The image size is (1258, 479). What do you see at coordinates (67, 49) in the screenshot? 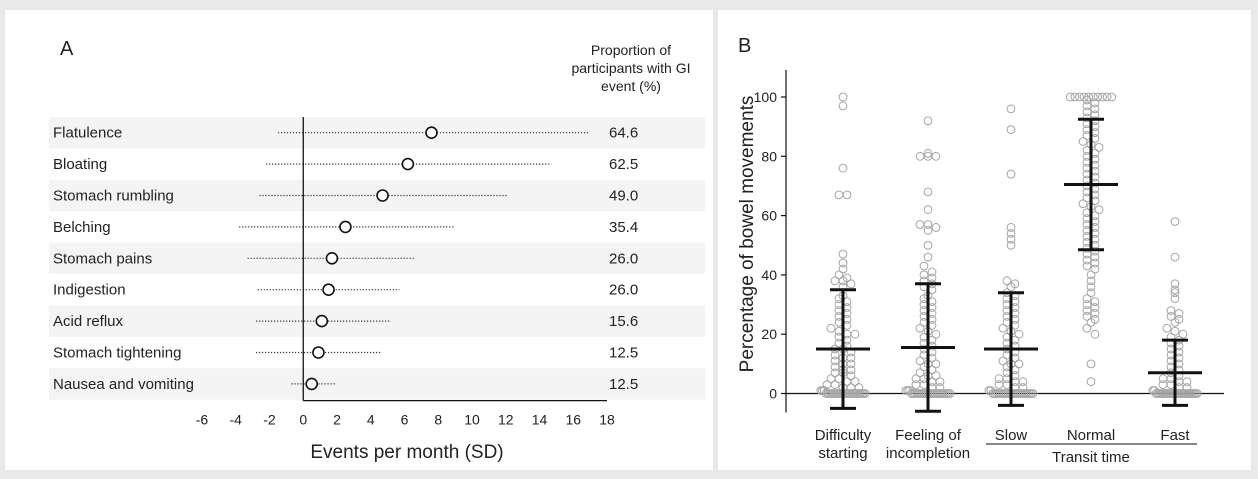
I see `panel-a-letter: A` at bounding box center [67, 49].